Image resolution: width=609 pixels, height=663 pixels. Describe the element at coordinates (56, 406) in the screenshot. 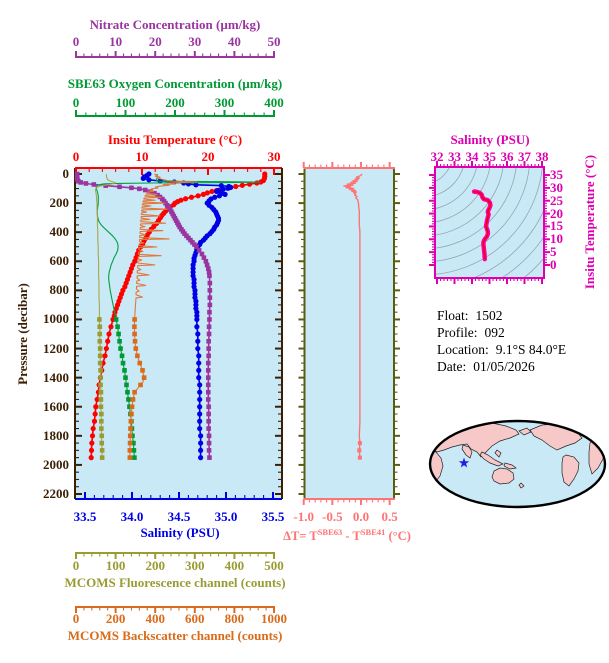

I see `pressure-tick-label: 1600` at that location.